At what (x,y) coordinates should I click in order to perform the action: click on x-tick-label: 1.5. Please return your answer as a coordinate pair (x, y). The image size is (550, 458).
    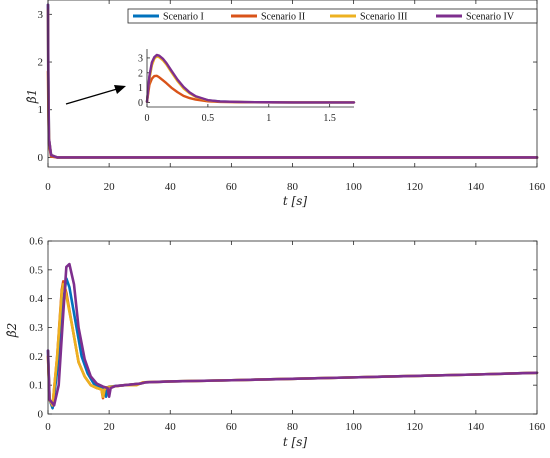
    Looking at the image, I should click on (329, 118).